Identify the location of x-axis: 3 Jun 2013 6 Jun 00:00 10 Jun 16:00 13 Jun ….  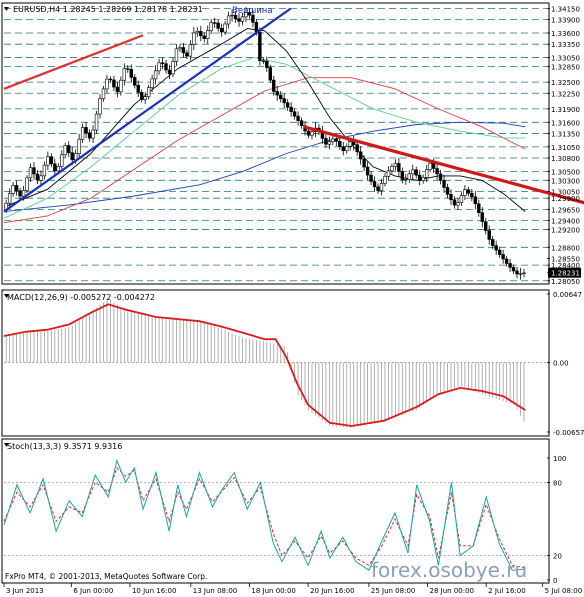
(292, 589).